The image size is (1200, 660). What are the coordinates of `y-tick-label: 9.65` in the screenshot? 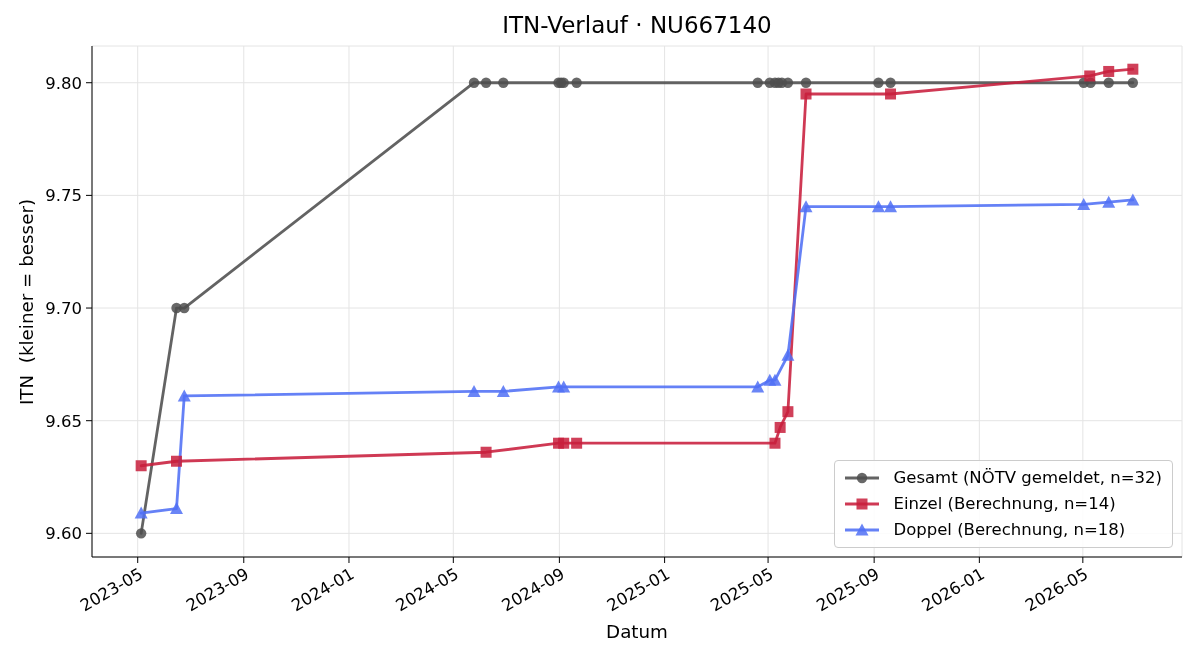 It's located at (63, 421).